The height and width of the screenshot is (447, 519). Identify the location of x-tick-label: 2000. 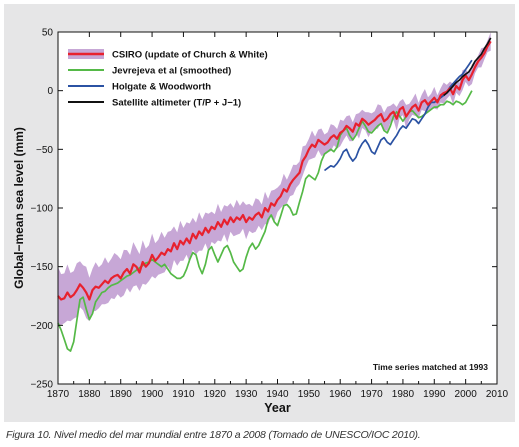
(466, 394).